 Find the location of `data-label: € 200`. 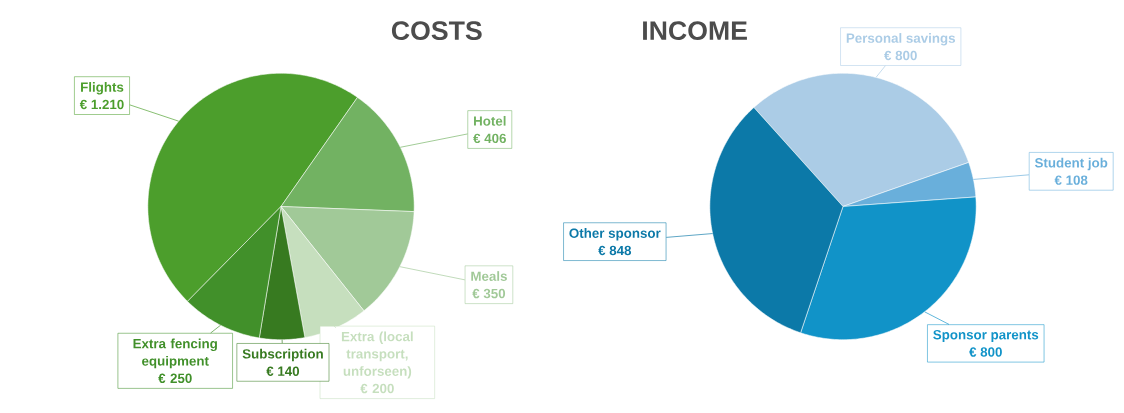

data-label: € 200 is located at coordinates (377, 388).